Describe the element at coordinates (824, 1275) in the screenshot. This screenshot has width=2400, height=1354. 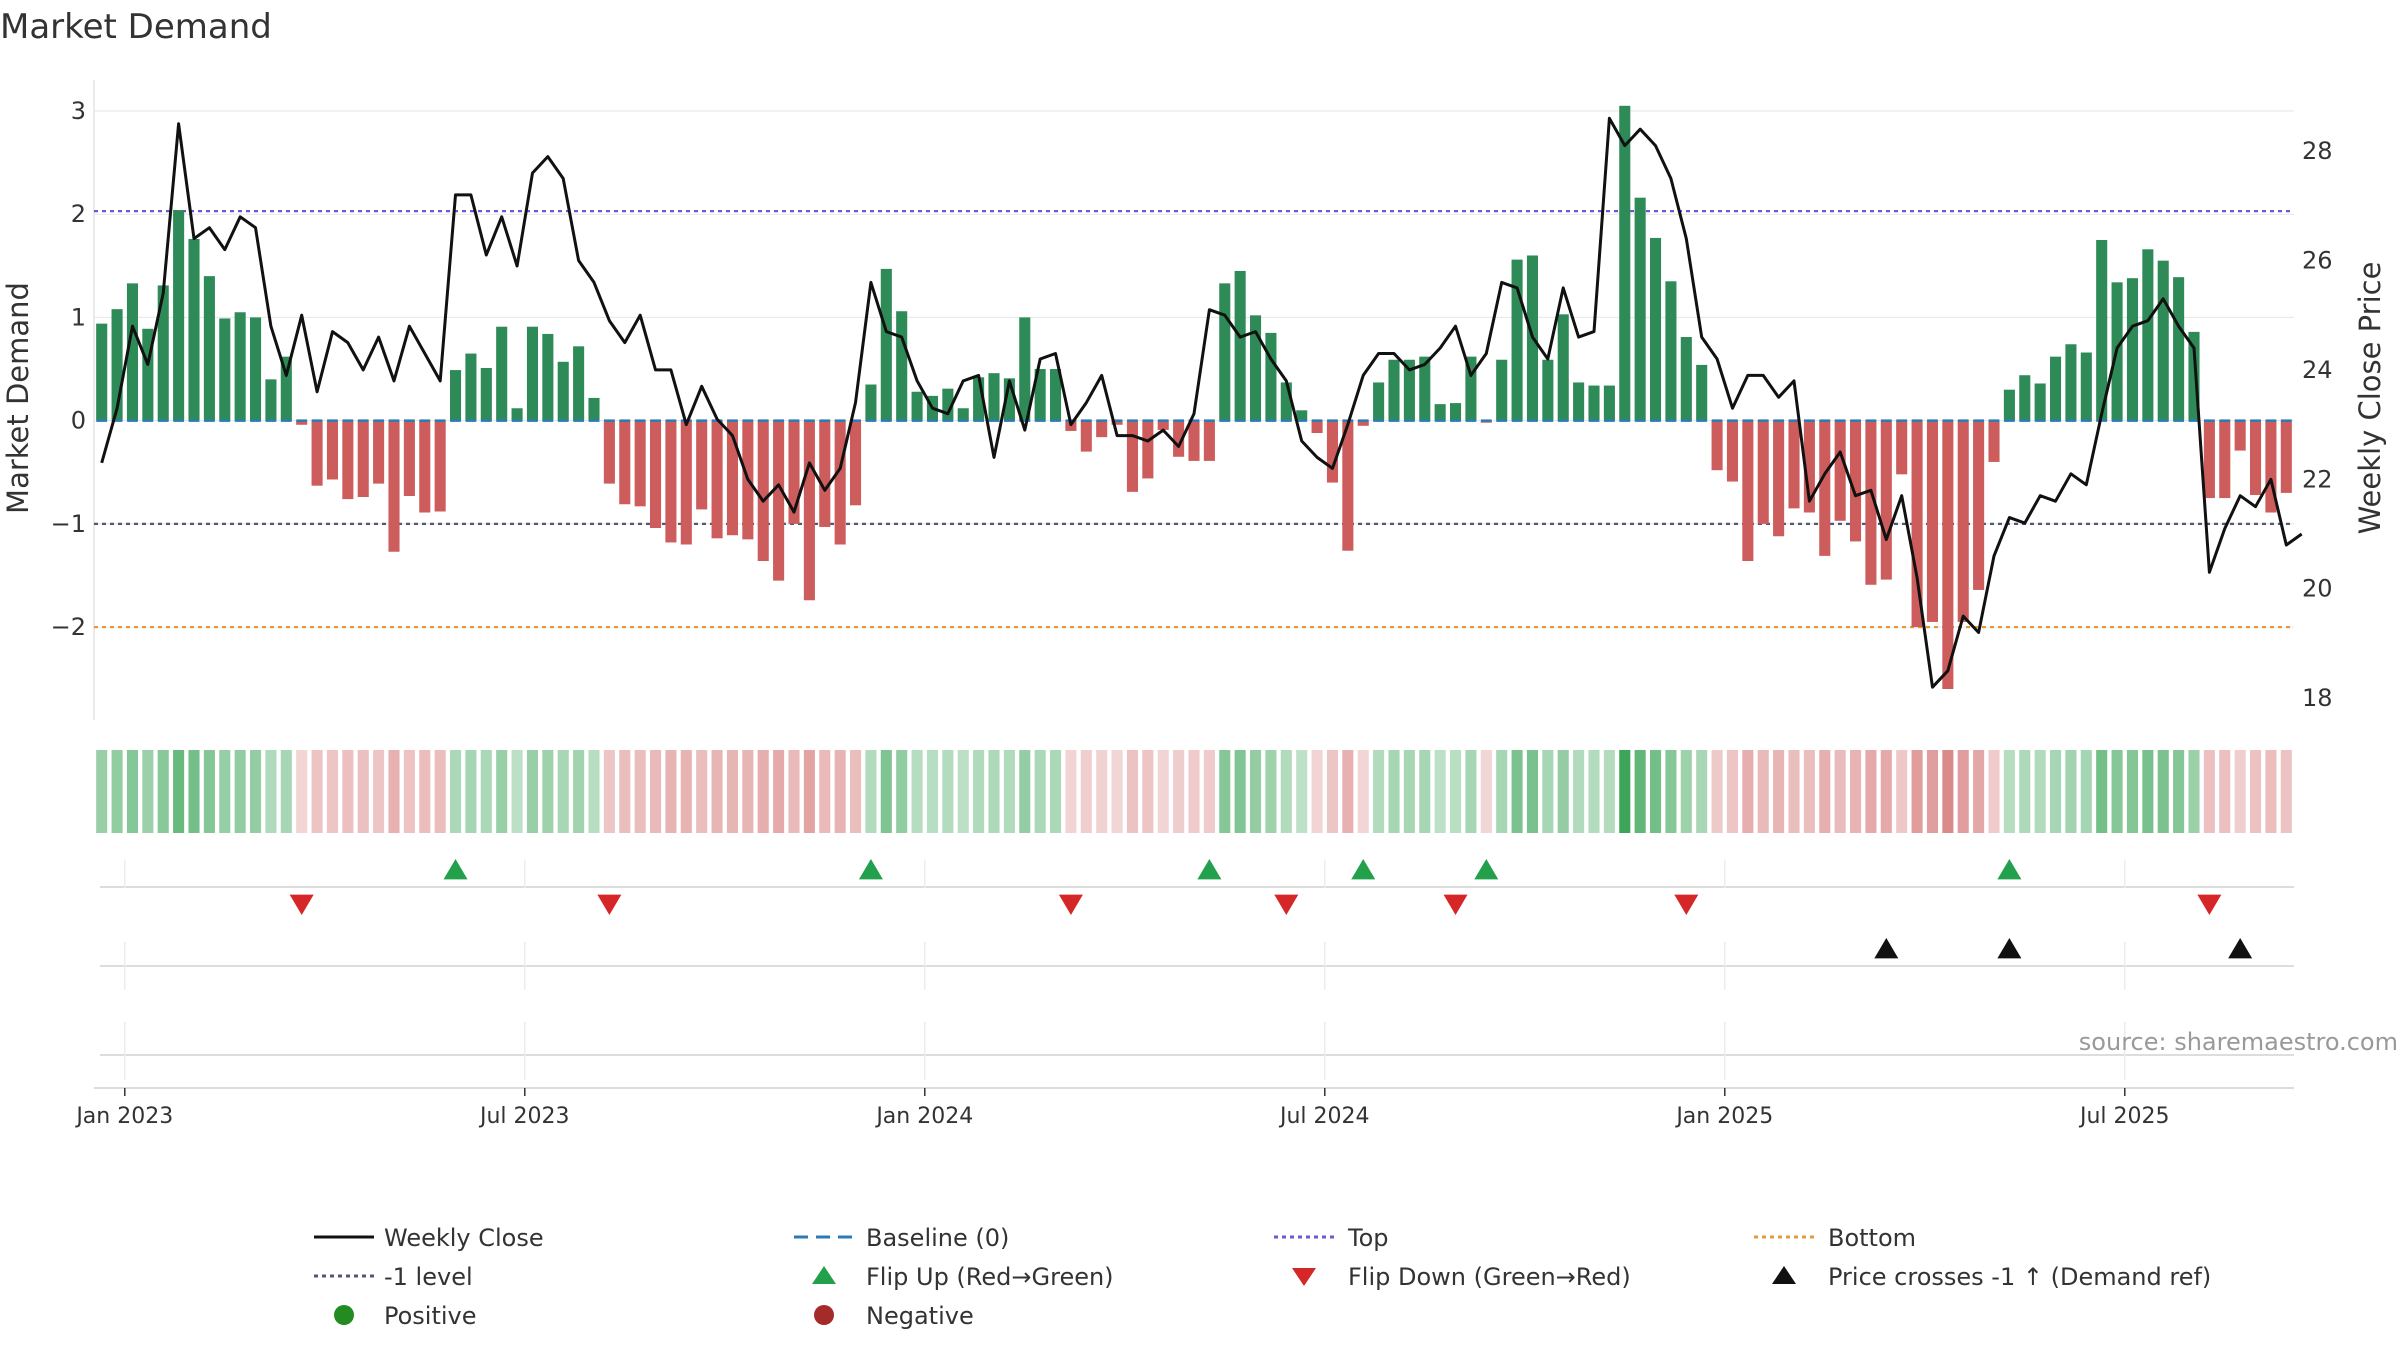
I see `legend-flip-up-swatch` at that location.